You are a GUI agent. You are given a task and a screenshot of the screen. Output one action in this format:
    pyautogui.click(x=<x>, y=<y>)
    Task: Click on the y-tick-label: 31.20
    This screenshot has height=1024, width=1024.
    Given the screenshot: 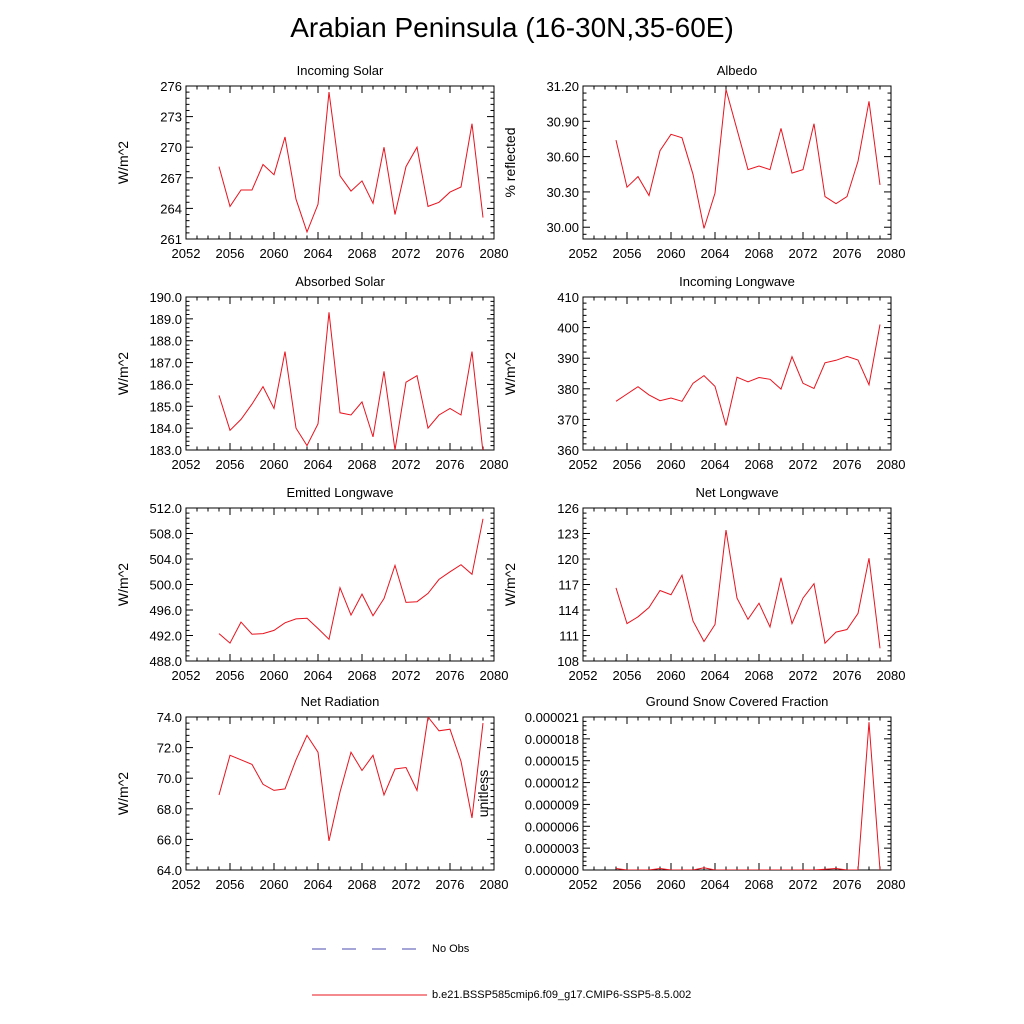 What is the action you would take?
    pyautogui.click(x=562, y=86)
    